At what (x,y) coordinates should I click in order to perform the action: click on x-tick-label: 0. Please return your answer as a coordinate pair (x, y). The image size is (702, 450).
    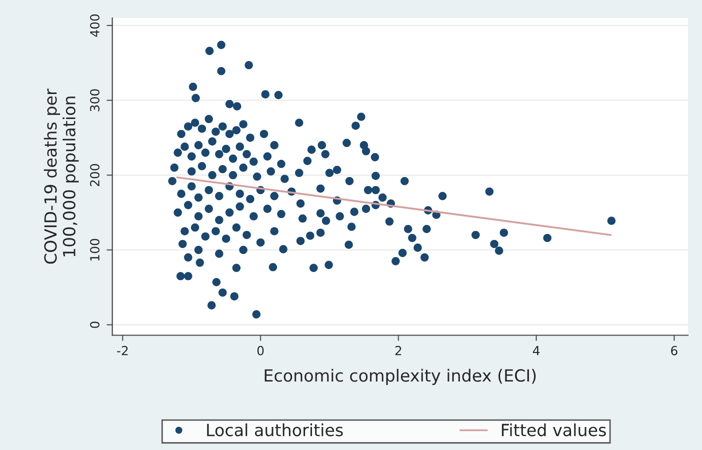
    Looking at the image, I should click on (260, 351).